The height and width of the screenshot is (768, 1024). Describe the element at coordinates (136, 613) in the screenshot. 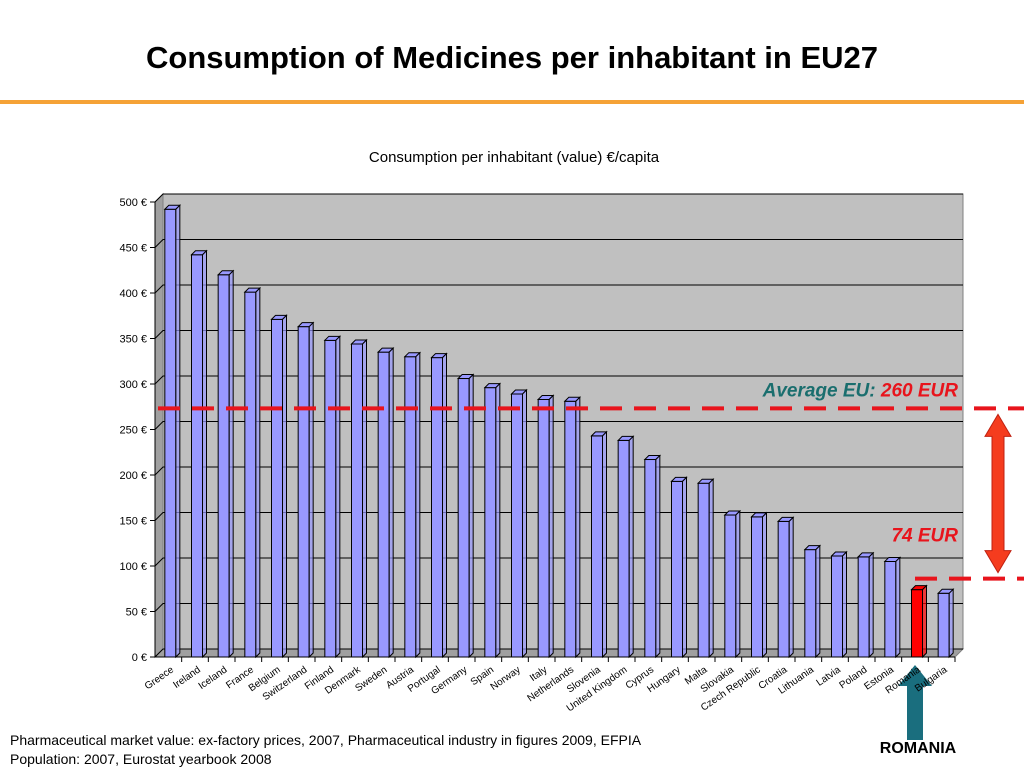

I see `y-tick-label: 50 €` at that location.